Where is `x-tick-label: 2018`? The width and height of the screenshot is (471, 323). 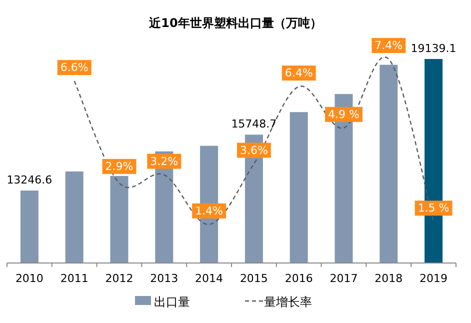 x-tick-label: 2018 is located at coordinates (388, 278).